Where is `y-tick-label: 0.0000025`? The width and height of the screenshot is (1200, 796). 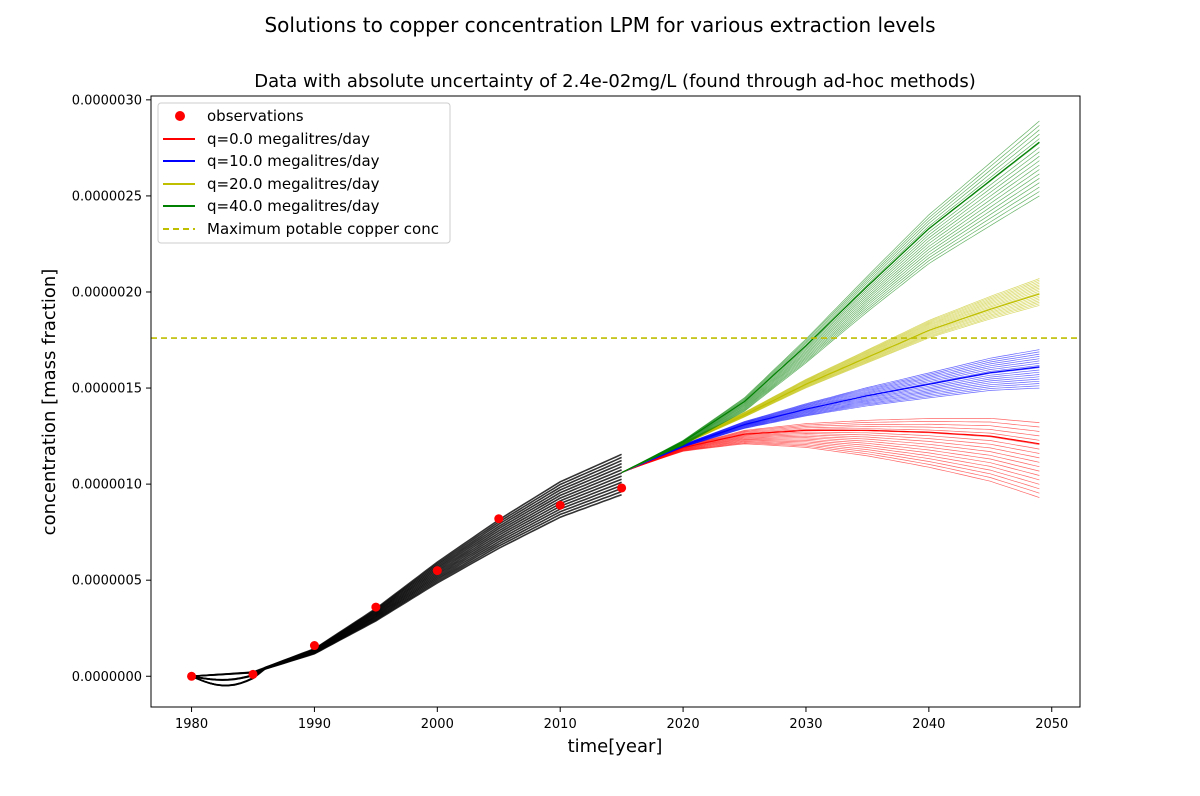 y-tick-label: 0.0000025 is located at coordinates (107, 196).